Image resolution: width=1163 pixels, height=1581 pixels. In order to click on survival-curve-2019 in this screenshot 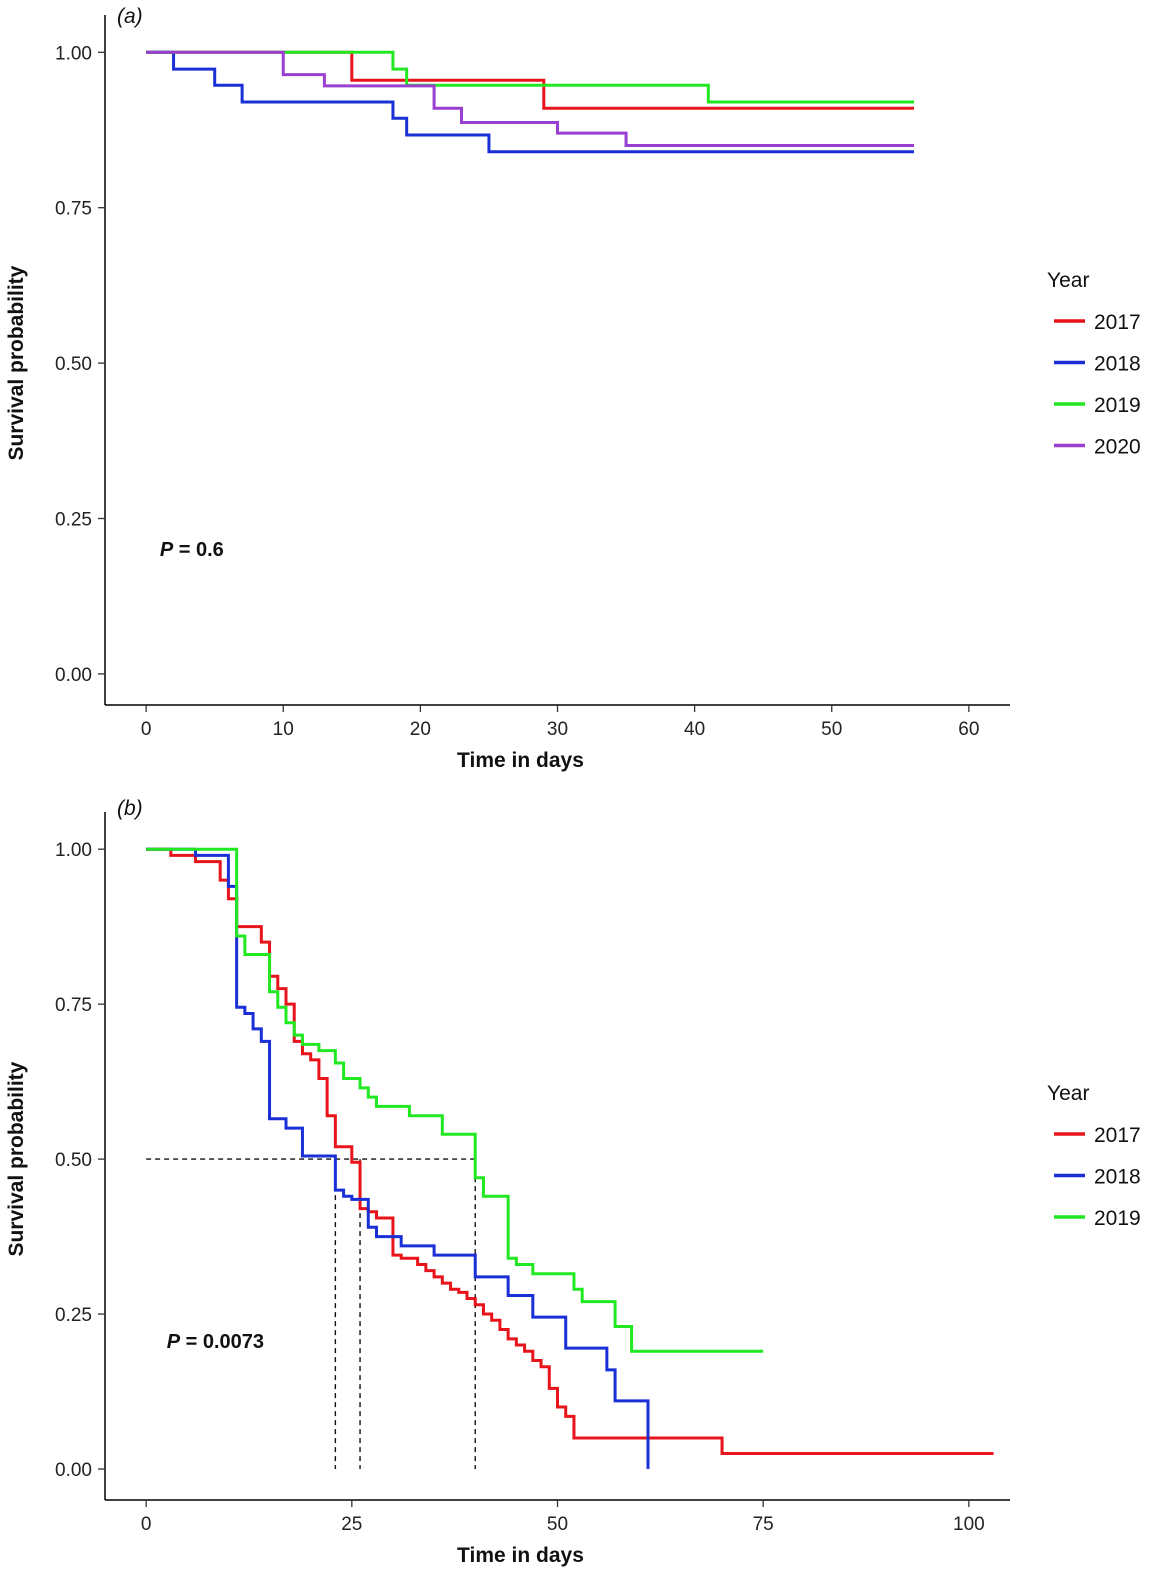, I will do `click(530, 77)`.